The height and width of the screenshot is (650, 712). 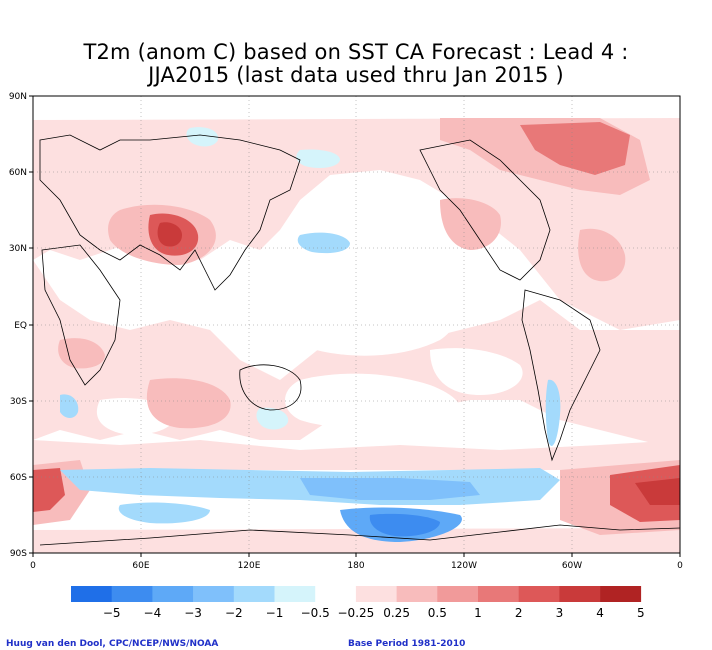 What do you see at coordinates (112, 644) in the screenshot?
I see `credit-author: Huug van den Dool, CPC/NCEP/NWS/NOAA` at bounding box center [112, 644].